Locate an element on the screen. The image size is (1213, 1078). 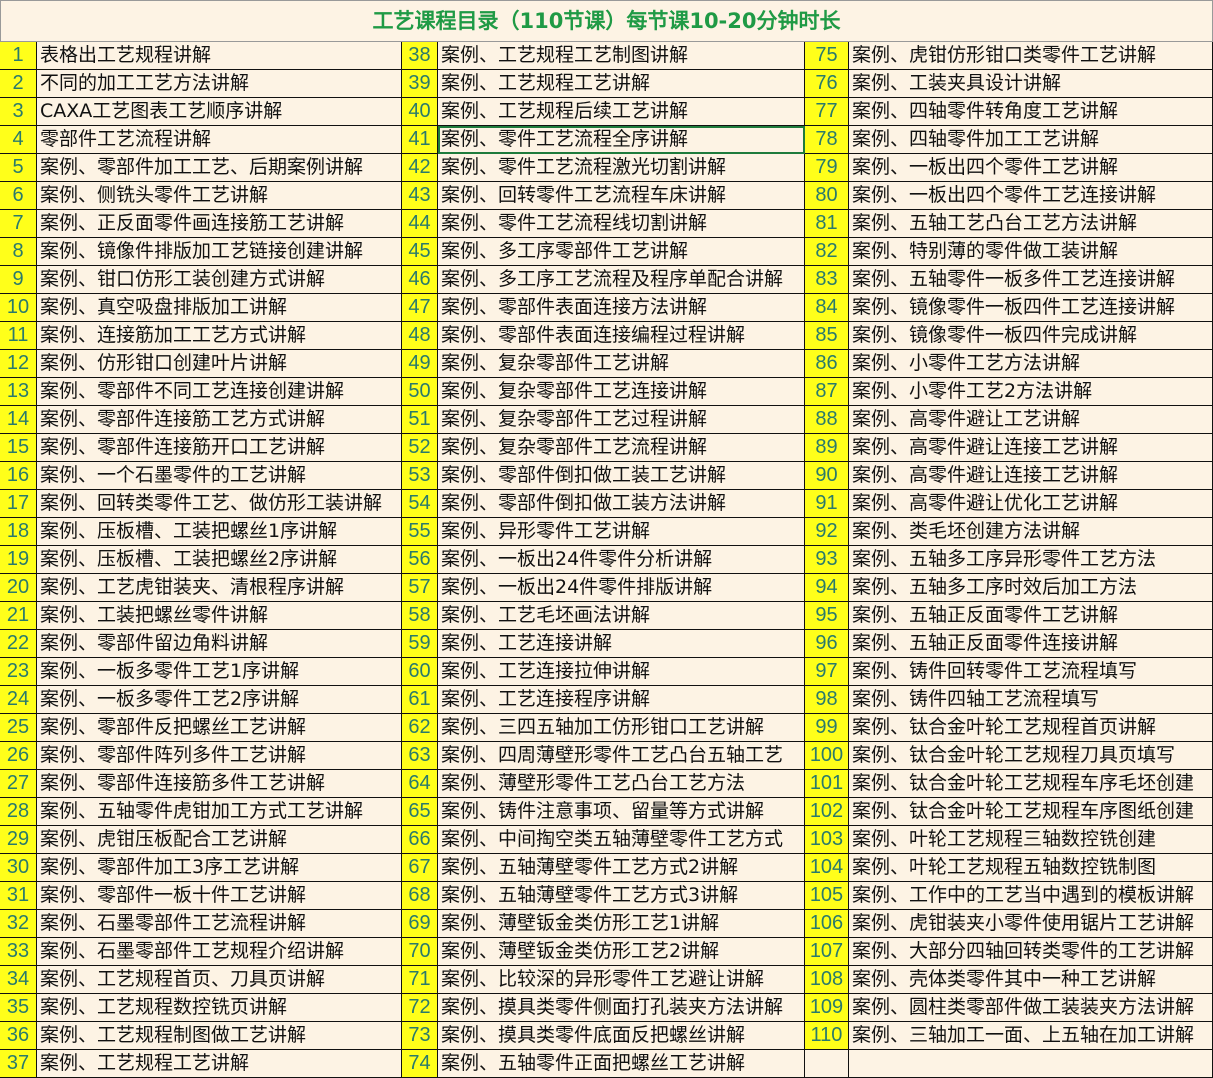
lesson-title-cell: 案例、薄壁钣金类仿形工艺1讲解 is located at coordinates (621, 924).